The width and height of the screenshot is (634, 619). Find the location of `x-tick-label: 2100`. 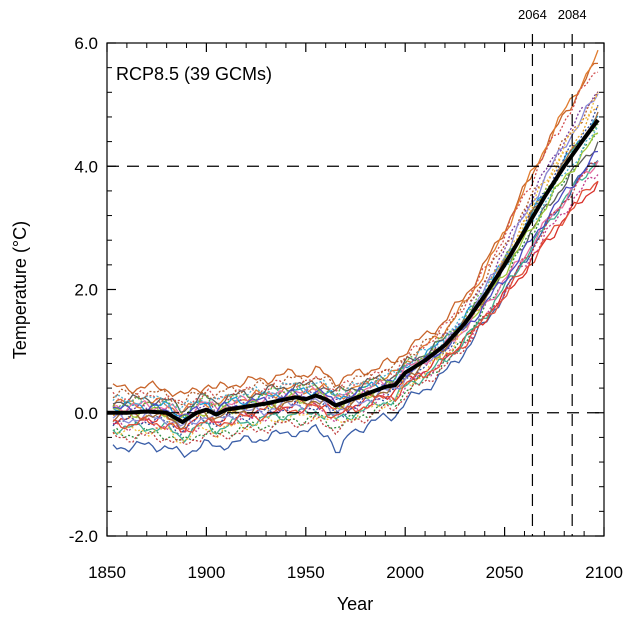

x-tick-label: 2100 is located at coordinates (604, 572).